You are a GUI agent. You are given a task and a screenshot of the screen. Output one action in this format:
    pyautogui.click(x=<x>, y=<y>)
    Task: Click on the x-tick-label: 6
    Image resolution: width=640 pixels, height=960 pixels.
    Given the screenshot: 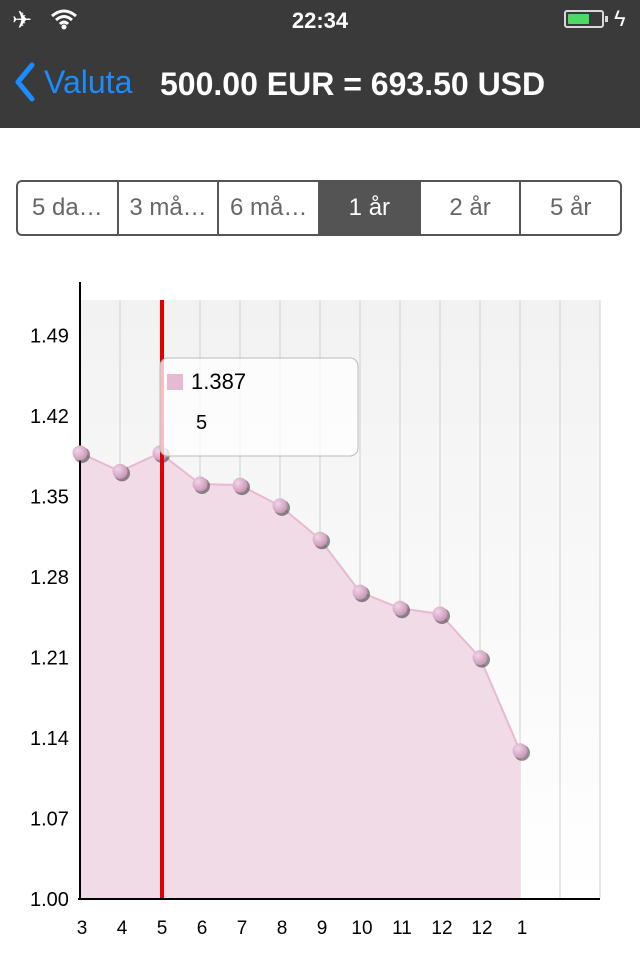 What is the action you would take?
    pyautogui.click(x=202, y=928)
    